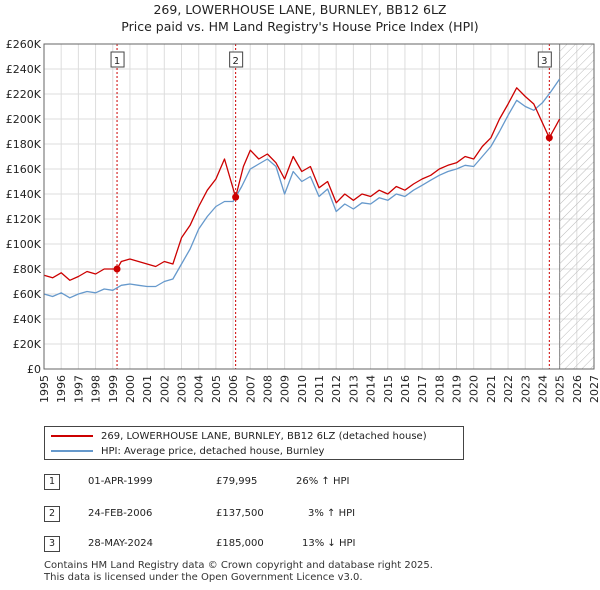 This screenshot has height=590, width=600. I want to click on table-row: 2 24-FEB-2006 £137,500 3% ↑ HPI, so click(244, 514).